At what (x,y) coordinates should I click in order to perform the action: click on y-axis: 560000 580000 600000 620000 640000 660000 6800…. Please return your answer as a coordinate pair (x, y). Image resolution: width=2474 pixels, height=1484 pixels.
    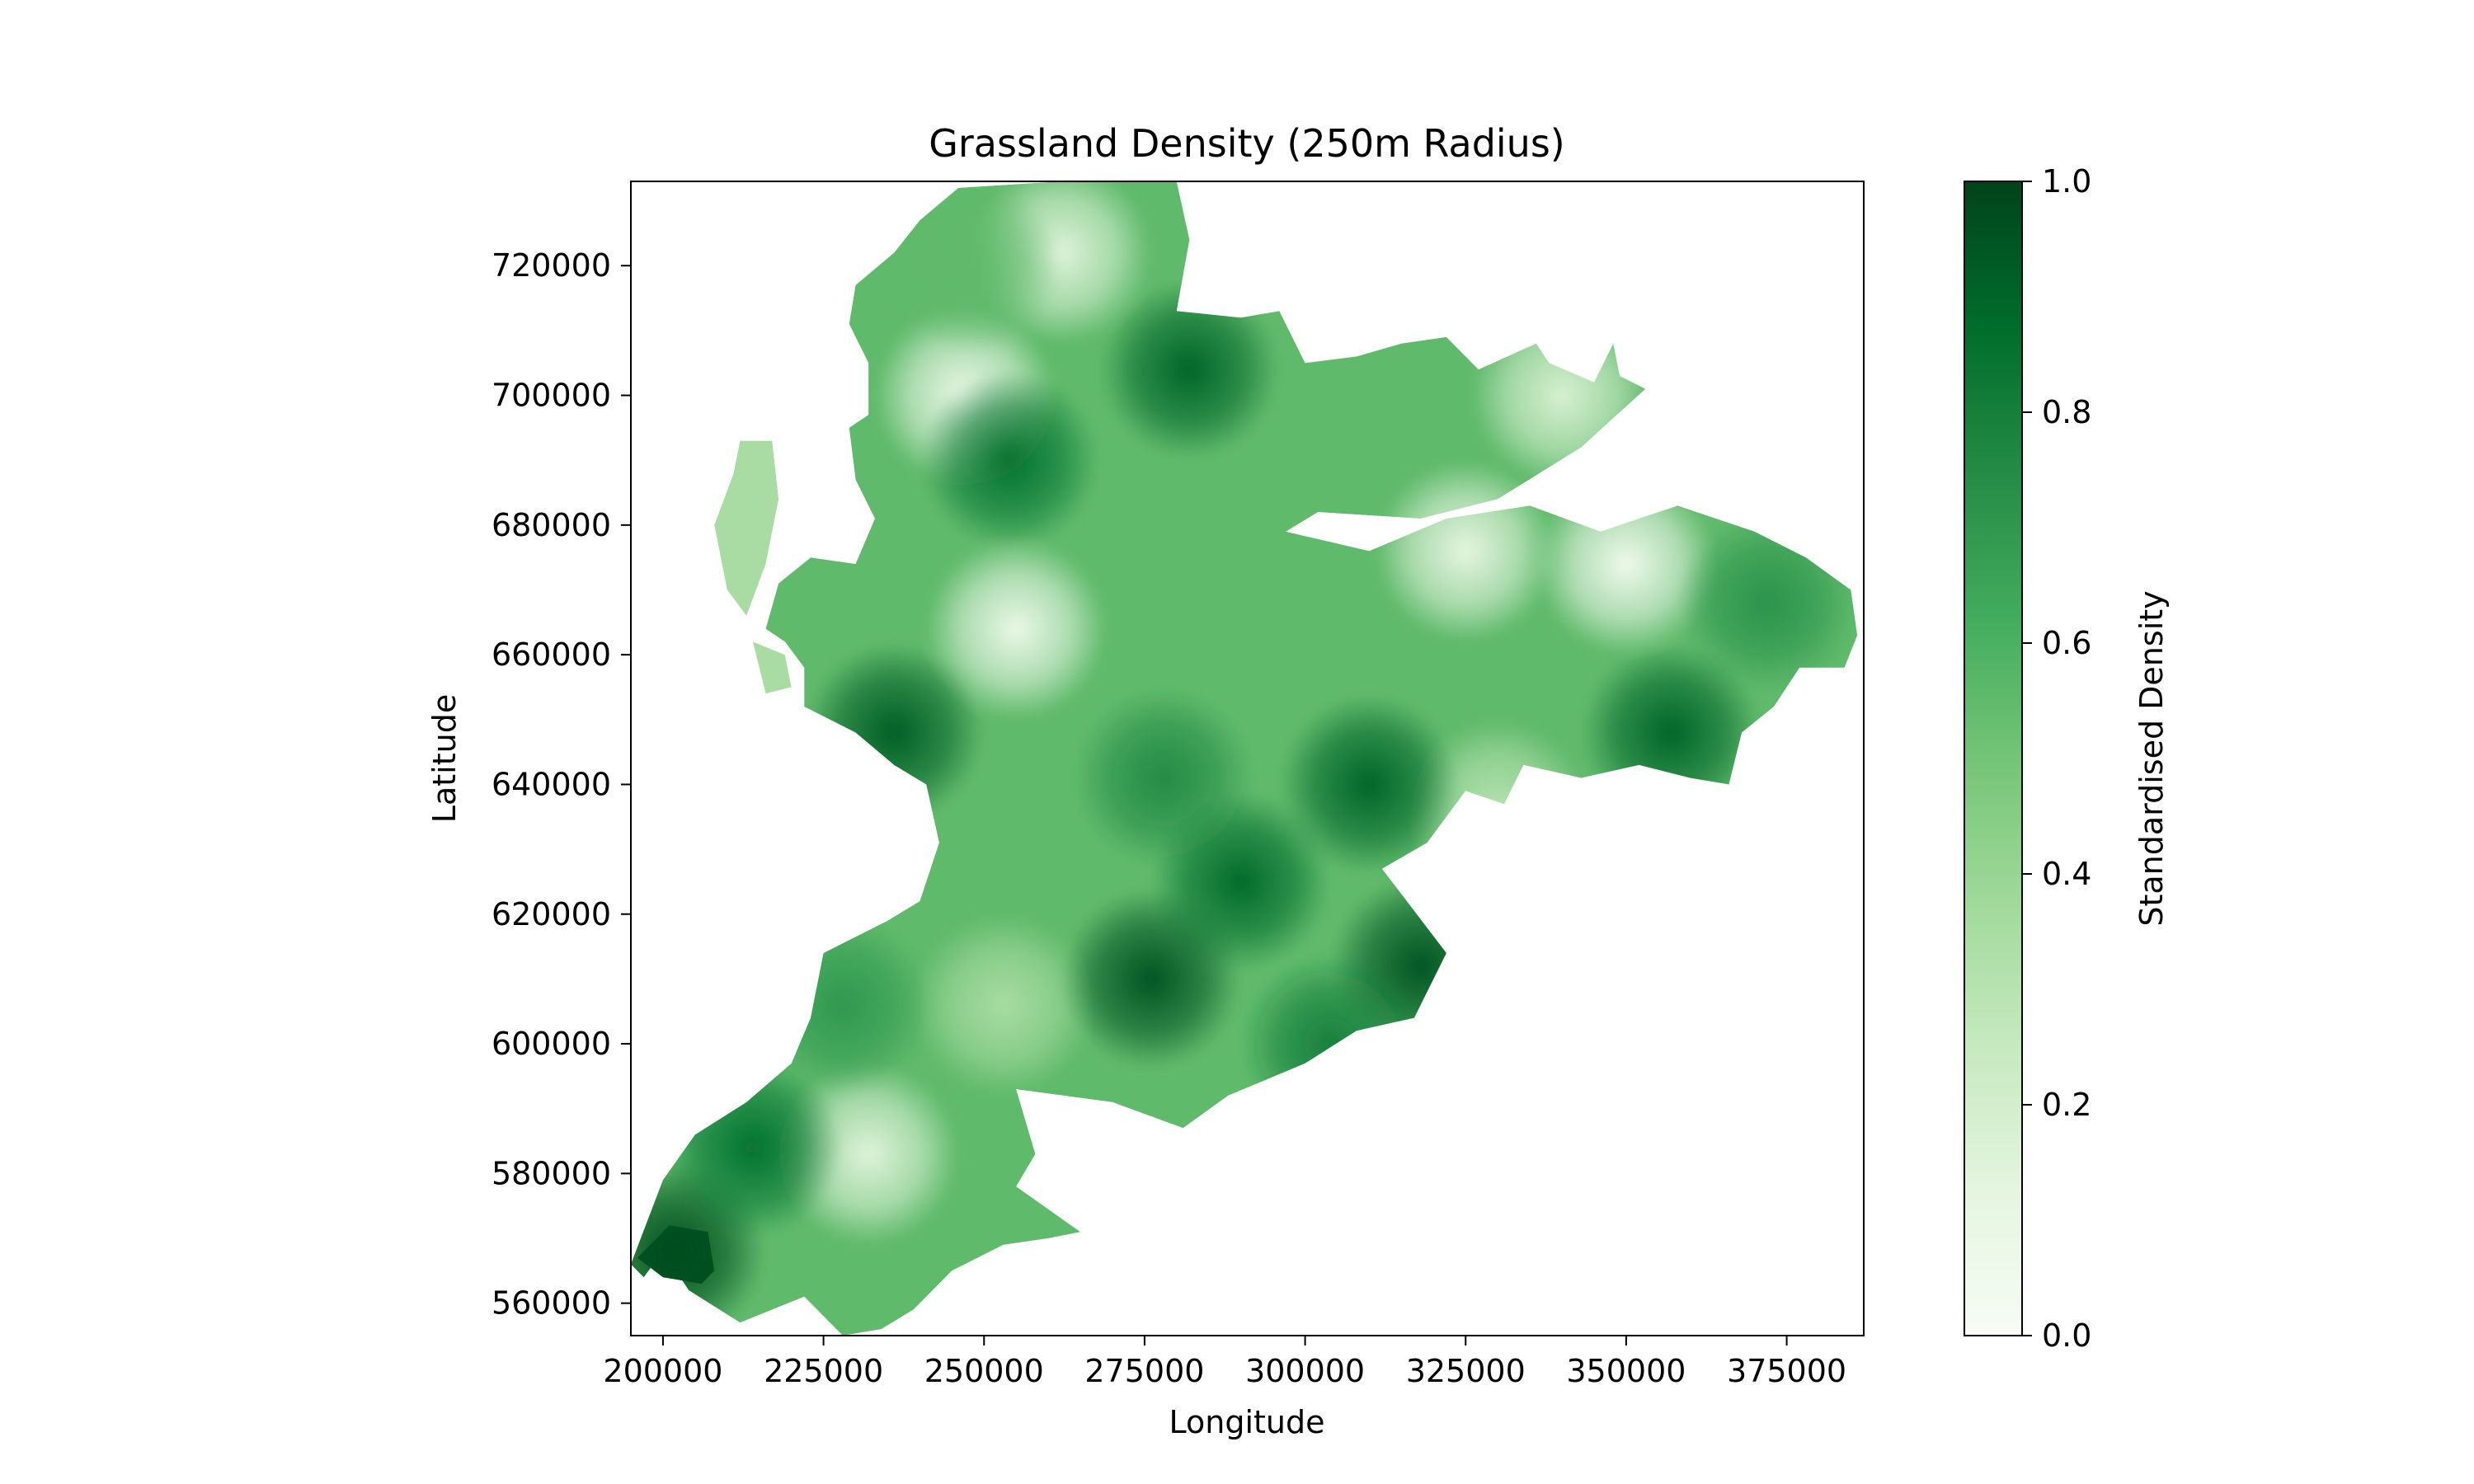
    Looking at the image, I should click on (561, 784).